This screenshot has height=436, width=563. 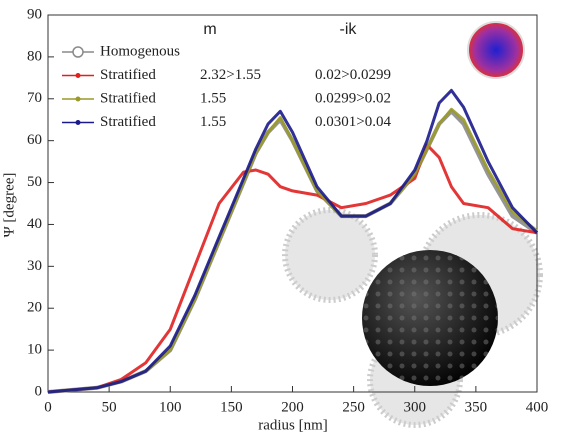 I want to click on legend-m: 2.32>1.55, so click(x=230, y=75).